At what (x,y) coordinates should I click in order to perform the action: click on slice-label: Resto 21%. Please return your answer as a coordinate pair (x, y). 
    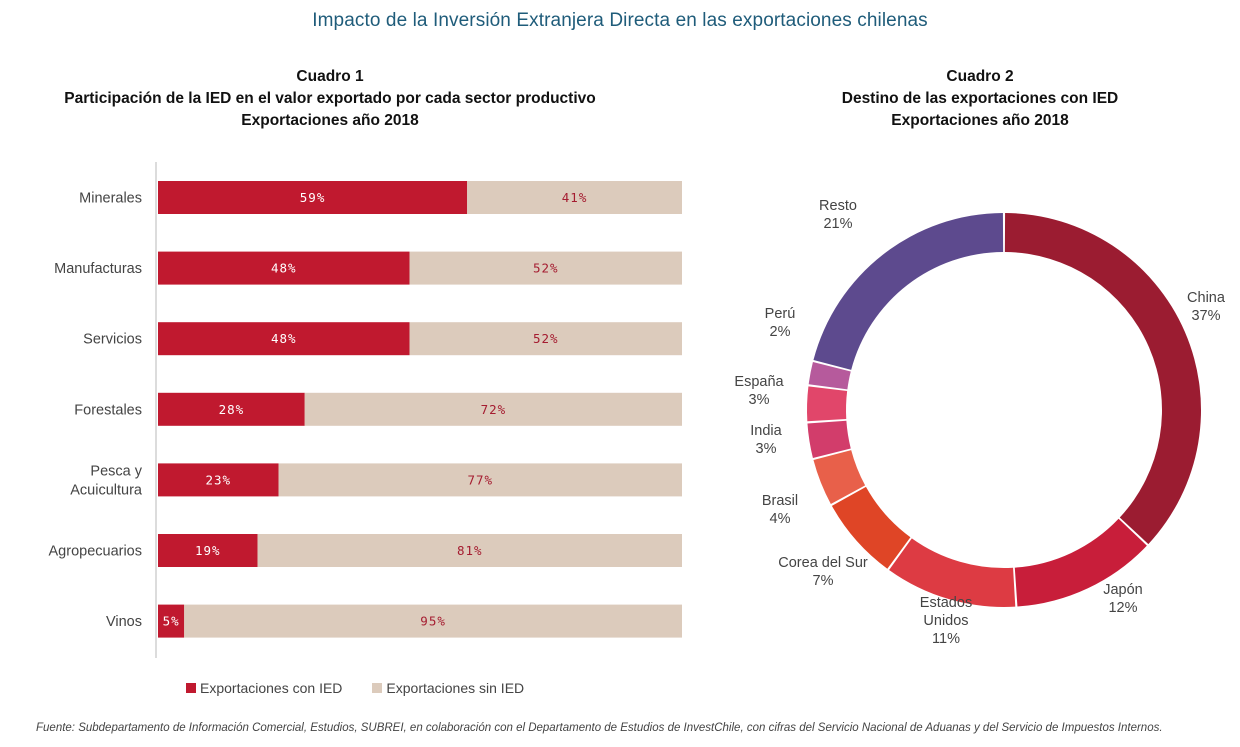
    Looking at the image, I should click on (838, 215).